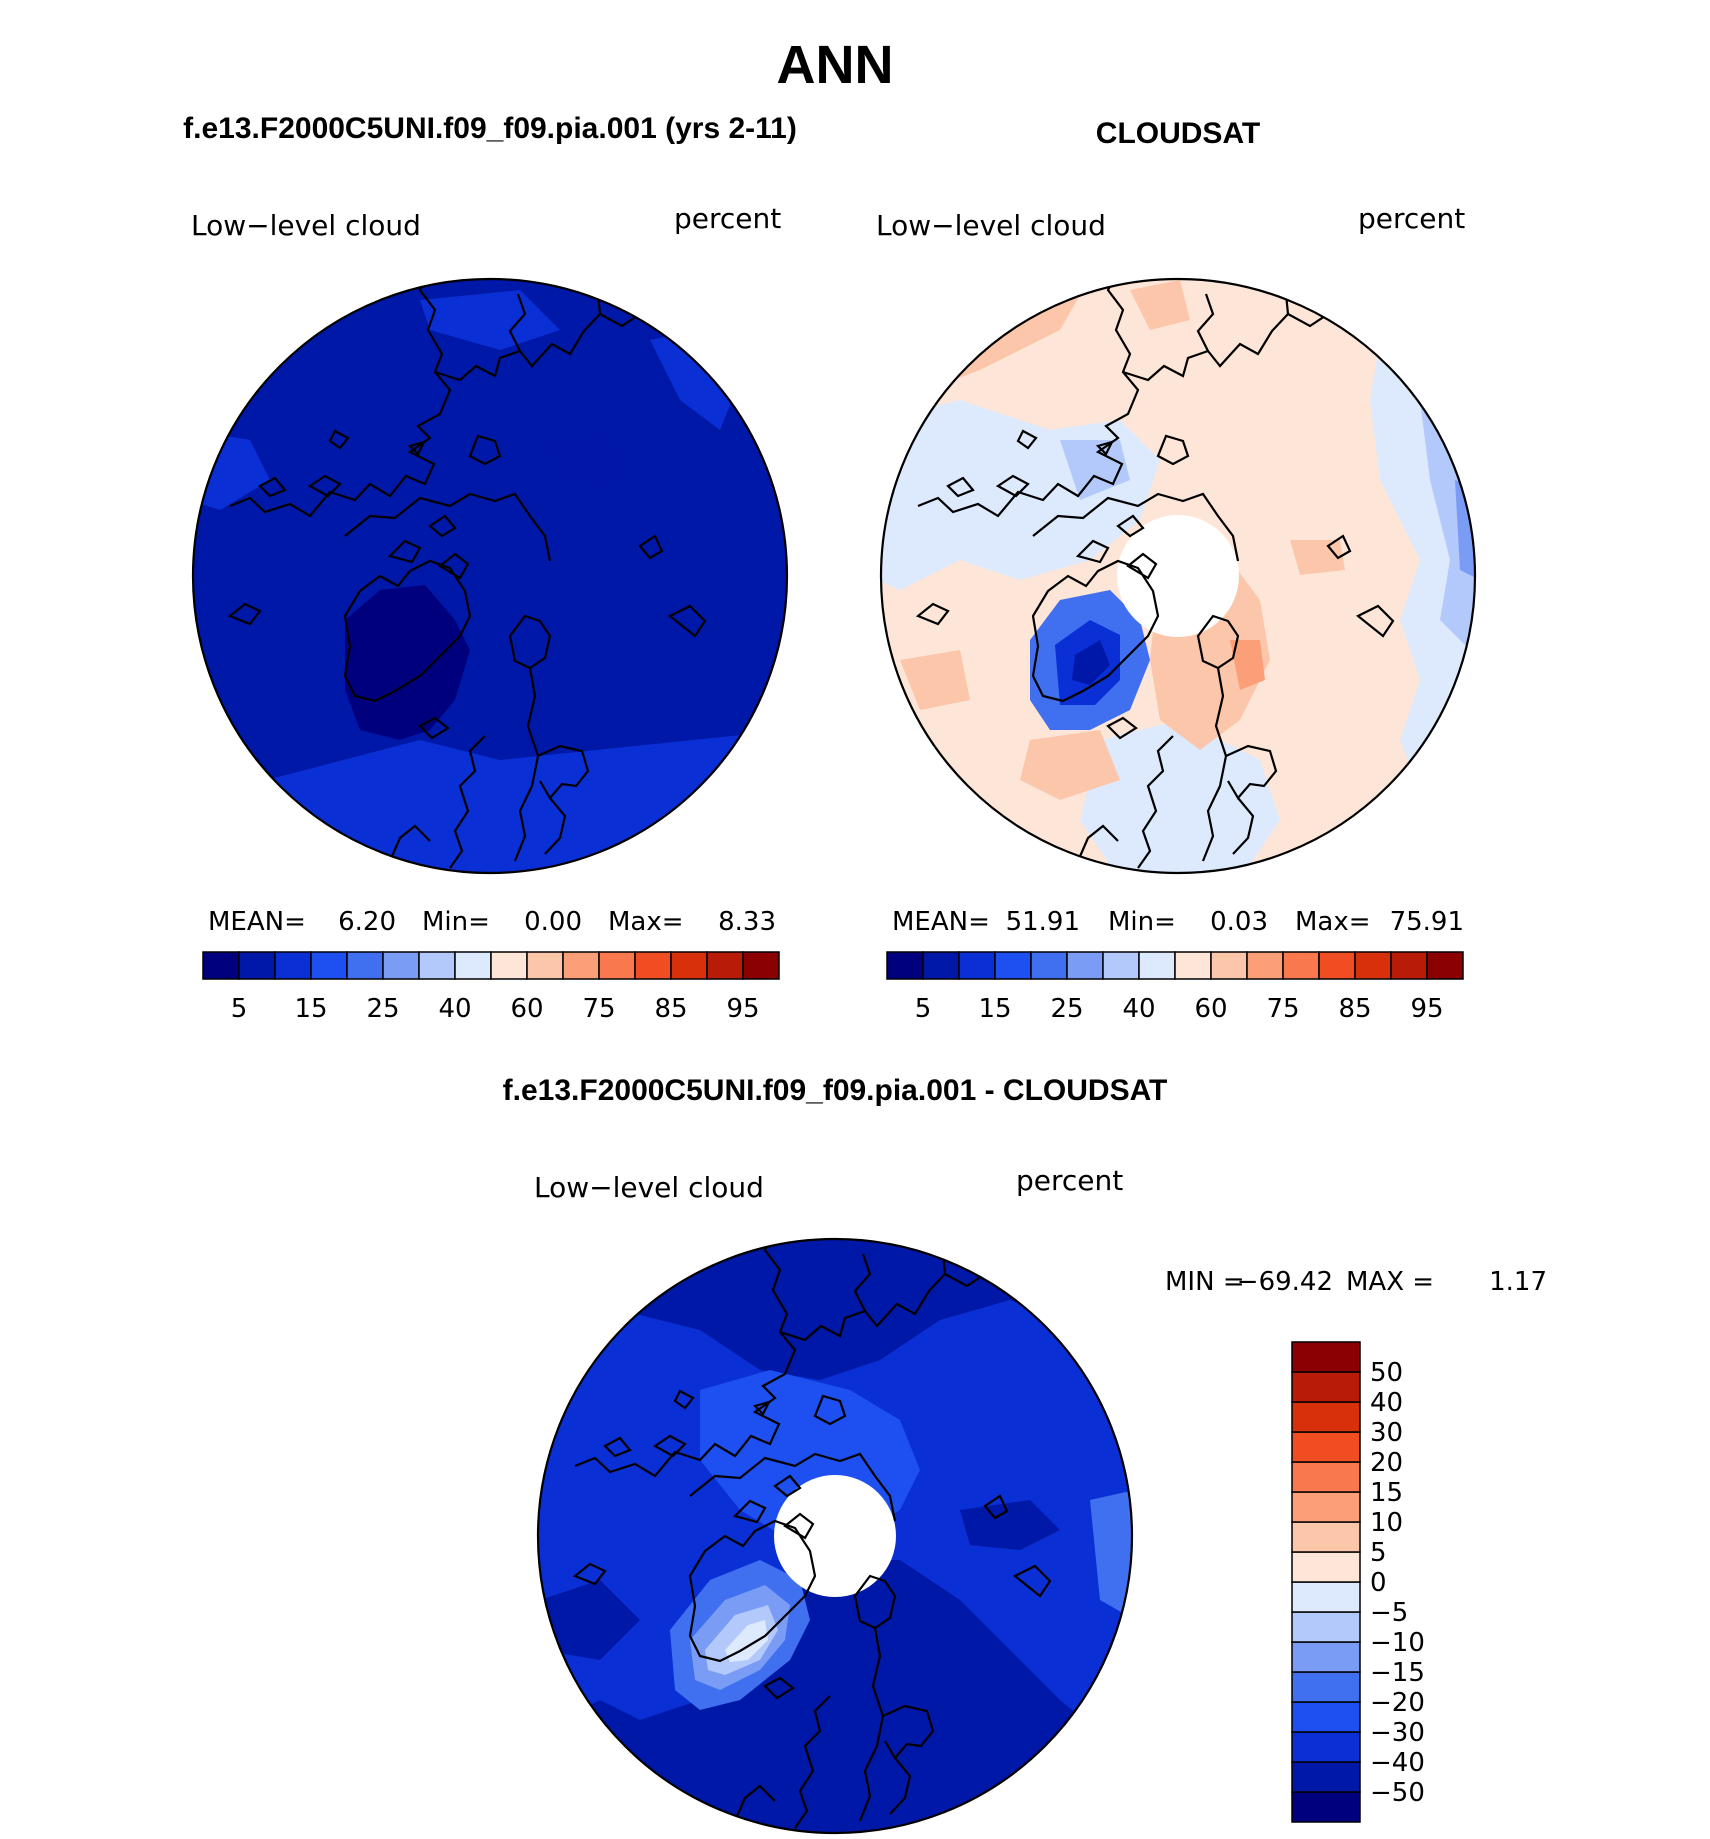 This screenshot has height=1839, width=1710. I want to click on panel-model-stats: MEAN= 6.20 Min= 0.00 Max= 8.33, so click(492, 922).